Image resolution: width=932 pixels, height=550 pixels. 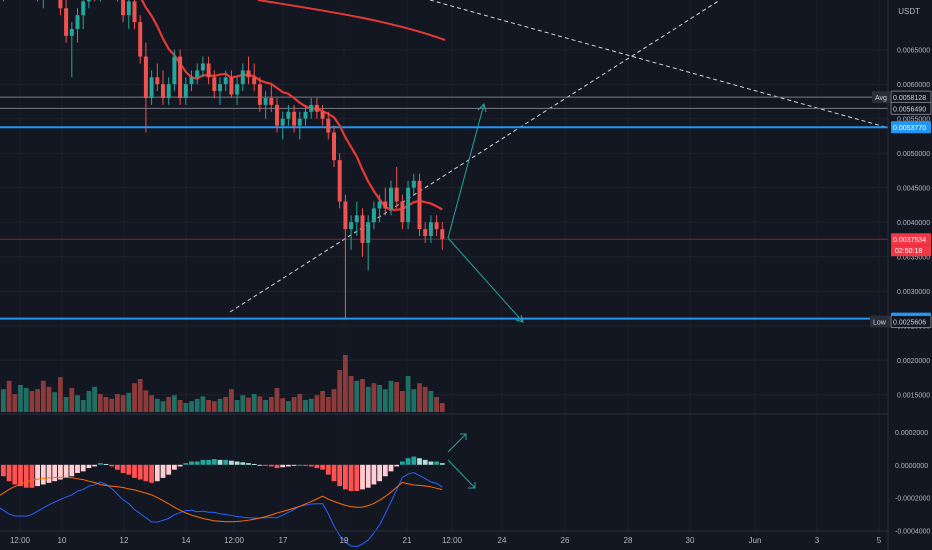 I want to click on time-tick-label: 26, so click(x=565, y=540).